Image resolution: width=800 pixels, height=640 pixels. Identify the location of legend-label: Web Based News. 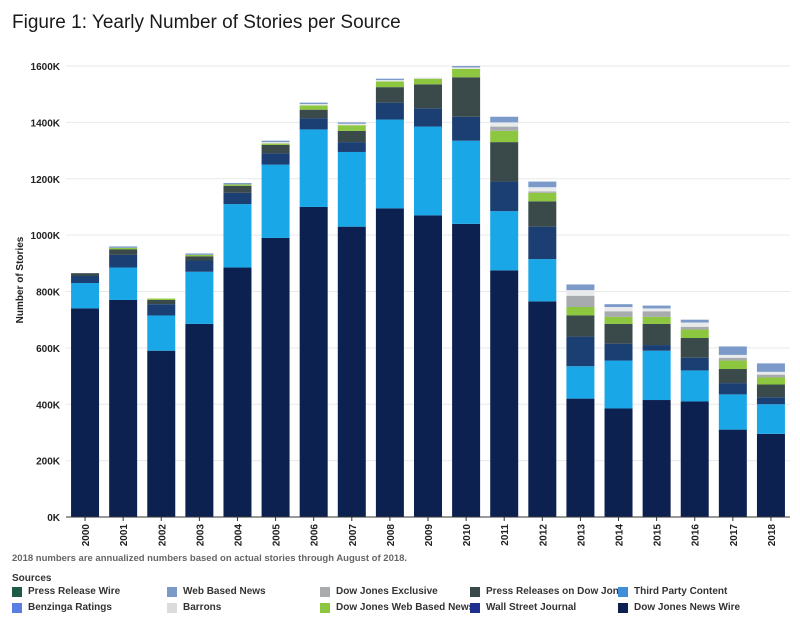
(224, 591).